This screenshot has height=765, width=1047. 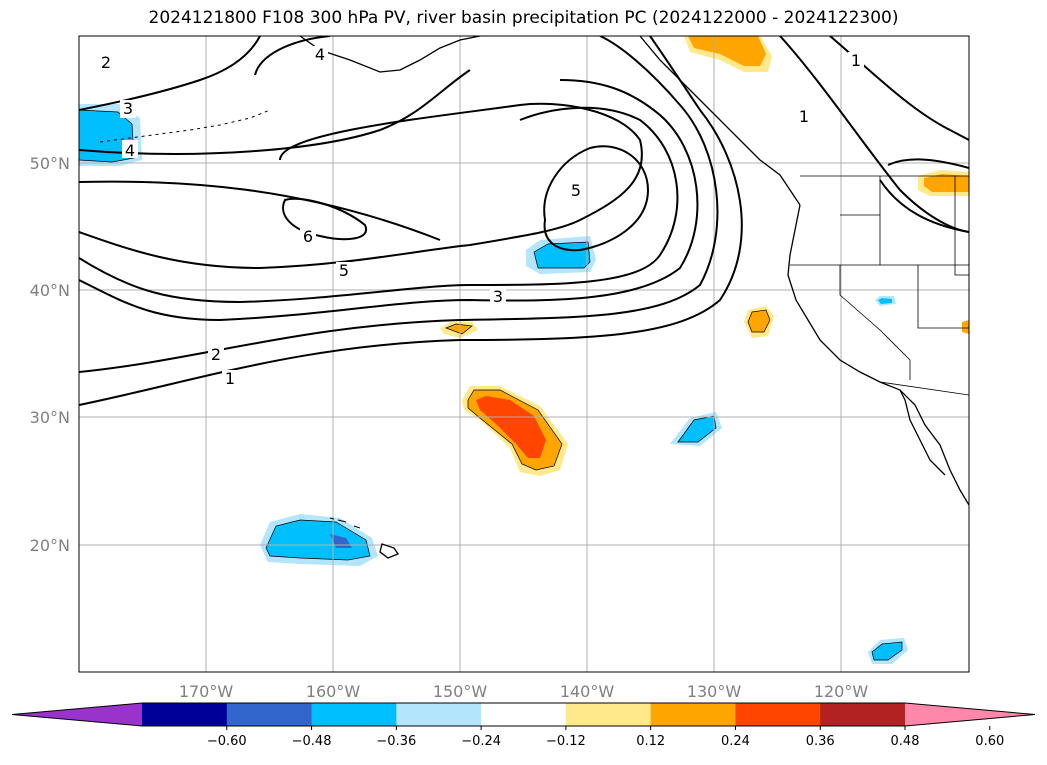 What do you see at coordinates (170, 73) in the screenshot?
I see `pv-contour-2-north` at bounding box center [170, 73].